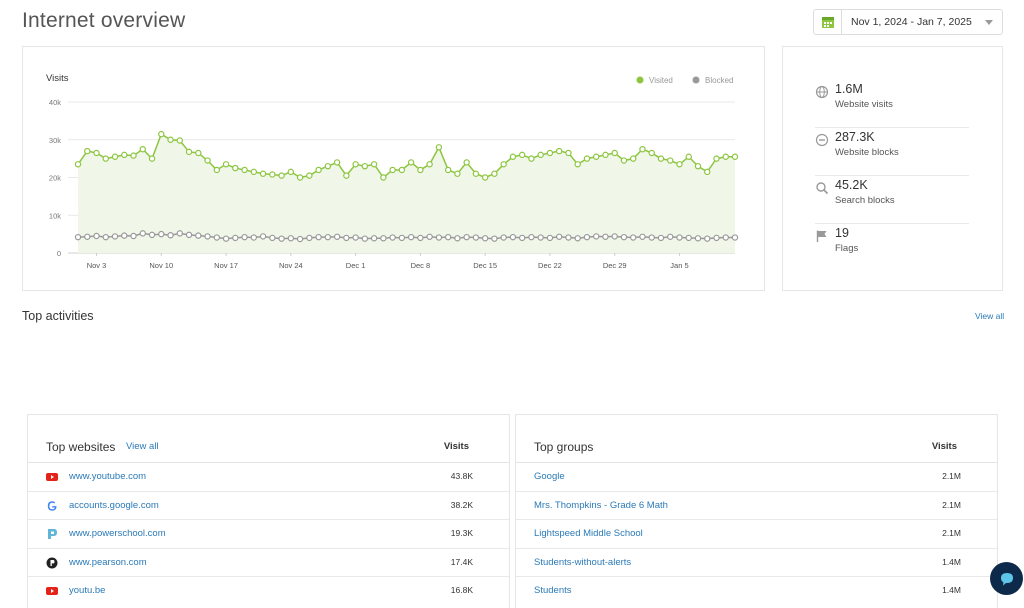  What do you see at coordinates (268, 563) in the screenshot?
I see `table-row: www.pearson.com 17.4K` at bounding box center [268, 563].